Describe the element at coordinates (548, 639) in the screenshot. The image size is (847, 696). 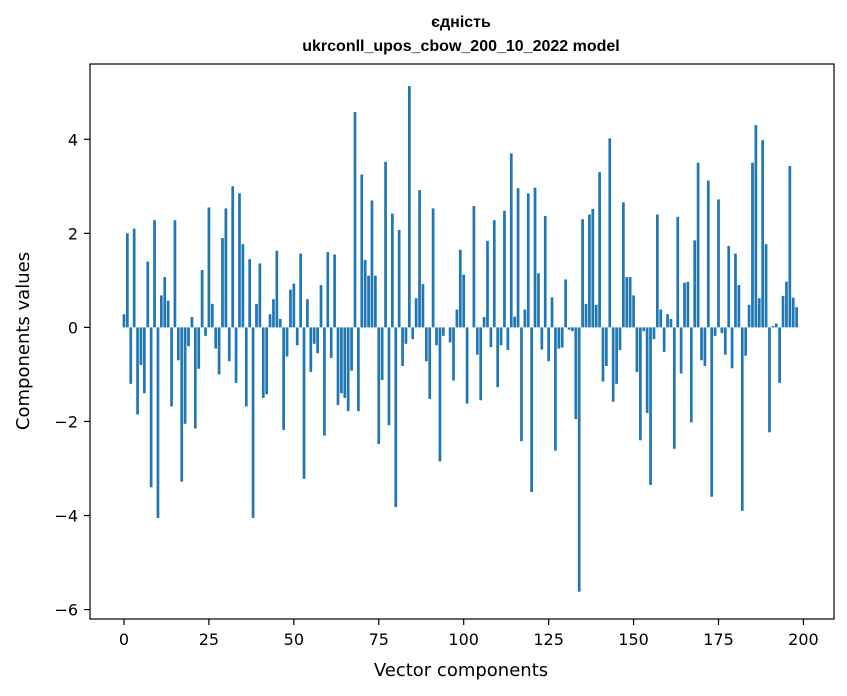
I see `x-tick-label: 125` at that location.